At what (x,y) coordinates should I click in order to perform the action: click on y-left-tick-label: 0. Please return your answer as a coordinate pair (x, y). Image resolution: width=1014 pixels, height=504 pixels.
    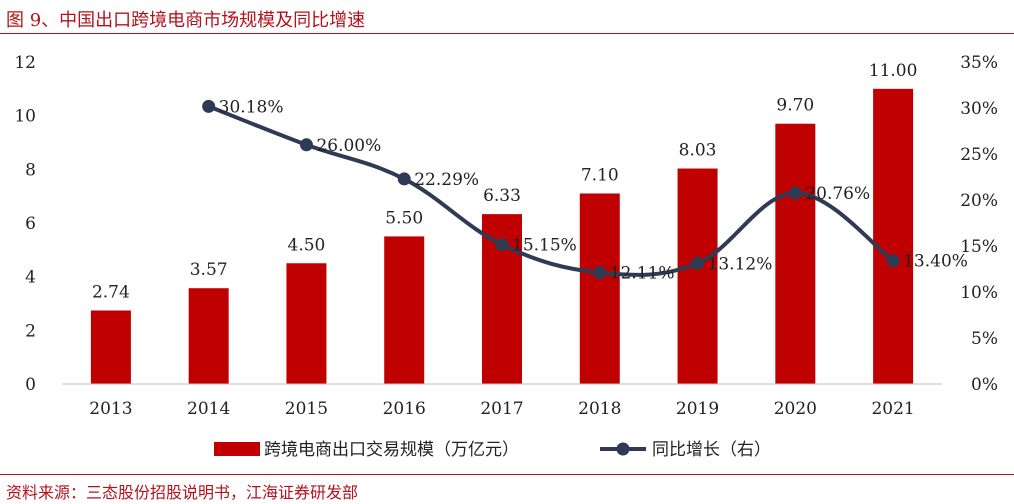
    Looking at the image, I should click on (30, 385).